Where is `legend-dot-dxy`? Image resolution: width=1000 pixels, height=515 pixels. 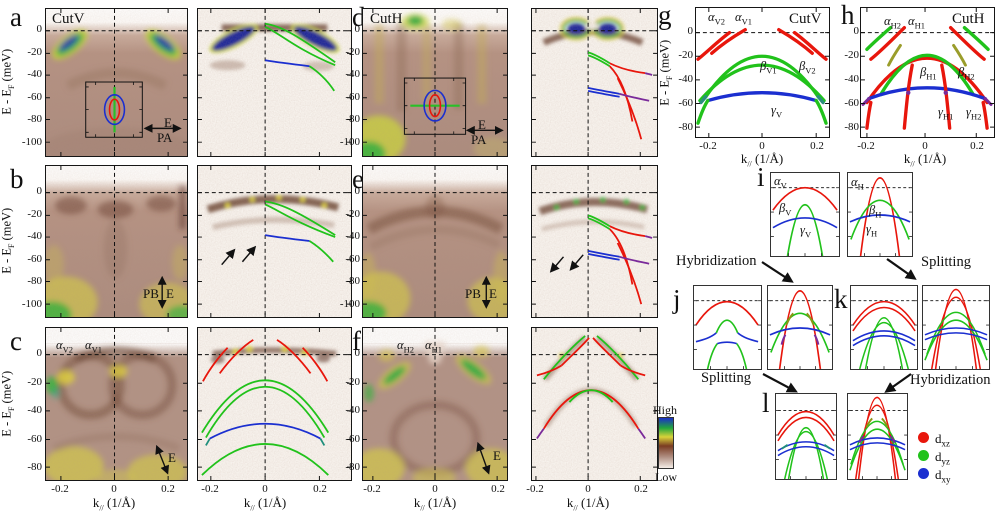
legend-dot-dxy is located at coordinates (923, 473).